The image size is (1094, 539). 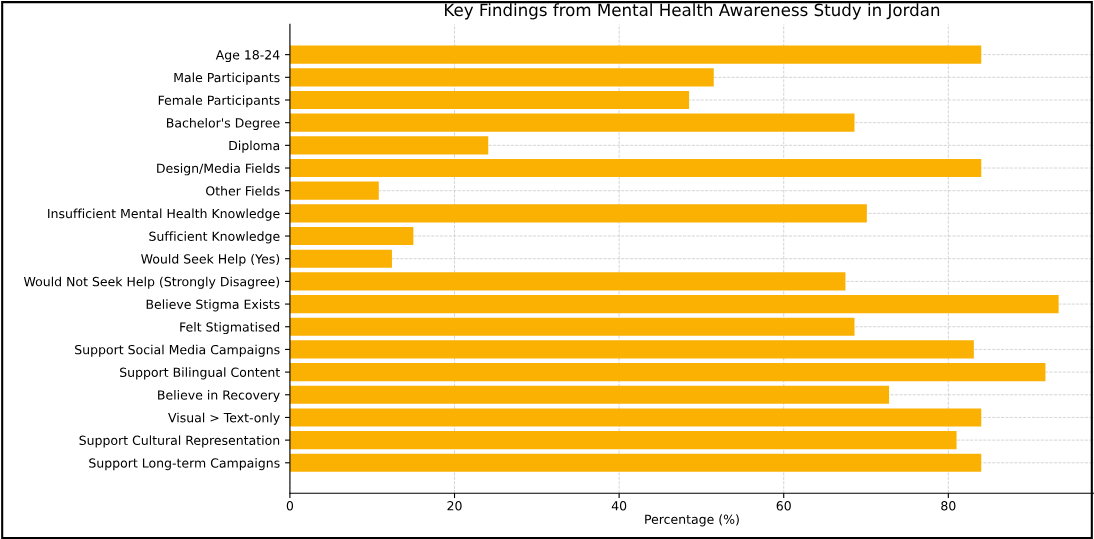 What do you see at coordinates (247, 56) in the screenshot?
I see `y-tick-label: Age 18-24` at bounding box center [247, 56].